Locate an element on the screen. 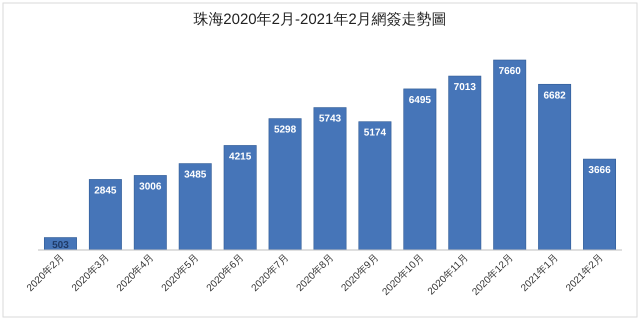 This screenshot has width=640, height=320. data-label: 6682 is located at coordinates (554, 96).